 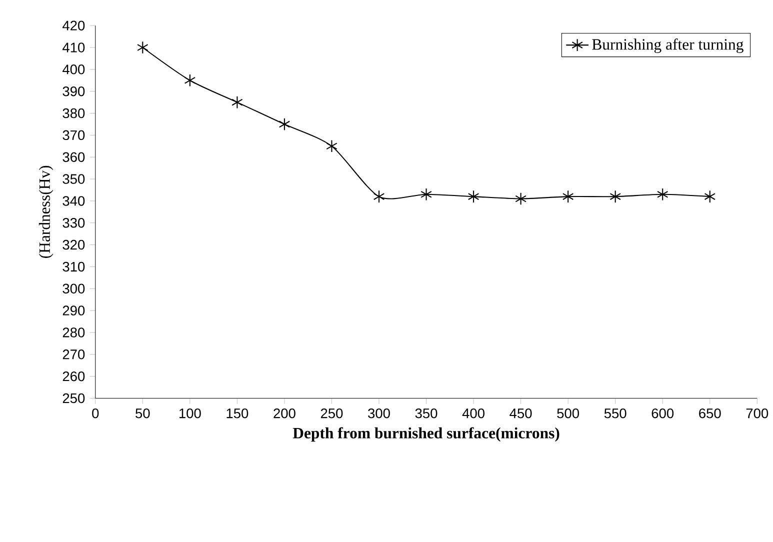 I want to click on x-tick-label: 50, so click(x=143, y=413).